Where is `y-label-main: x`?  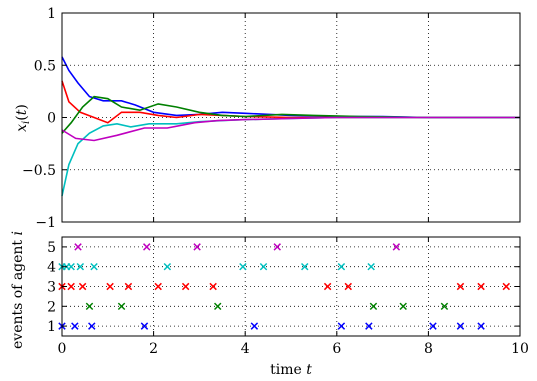 y-label-main: x is located at coordinates (22, 128).